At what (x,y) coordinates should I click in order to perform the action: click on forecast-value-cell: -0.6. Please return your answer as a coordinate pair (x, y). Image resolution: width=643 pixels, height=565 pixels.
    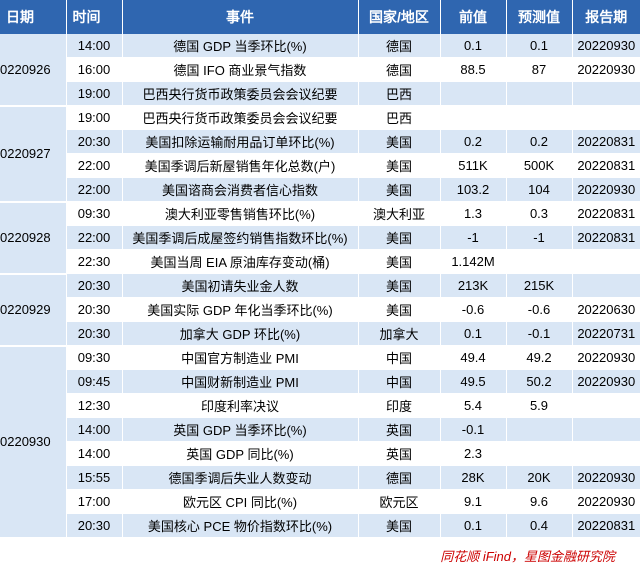
    Looking at the image, I should click on (539, 309).